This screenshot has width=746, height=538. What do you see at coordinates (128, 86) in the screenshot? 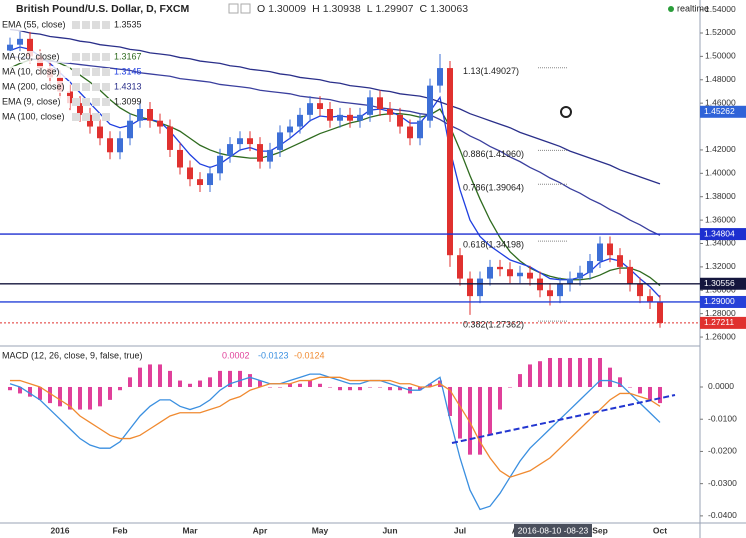
I see `legend-value: 1.4313` at bounding box center [128, 86].